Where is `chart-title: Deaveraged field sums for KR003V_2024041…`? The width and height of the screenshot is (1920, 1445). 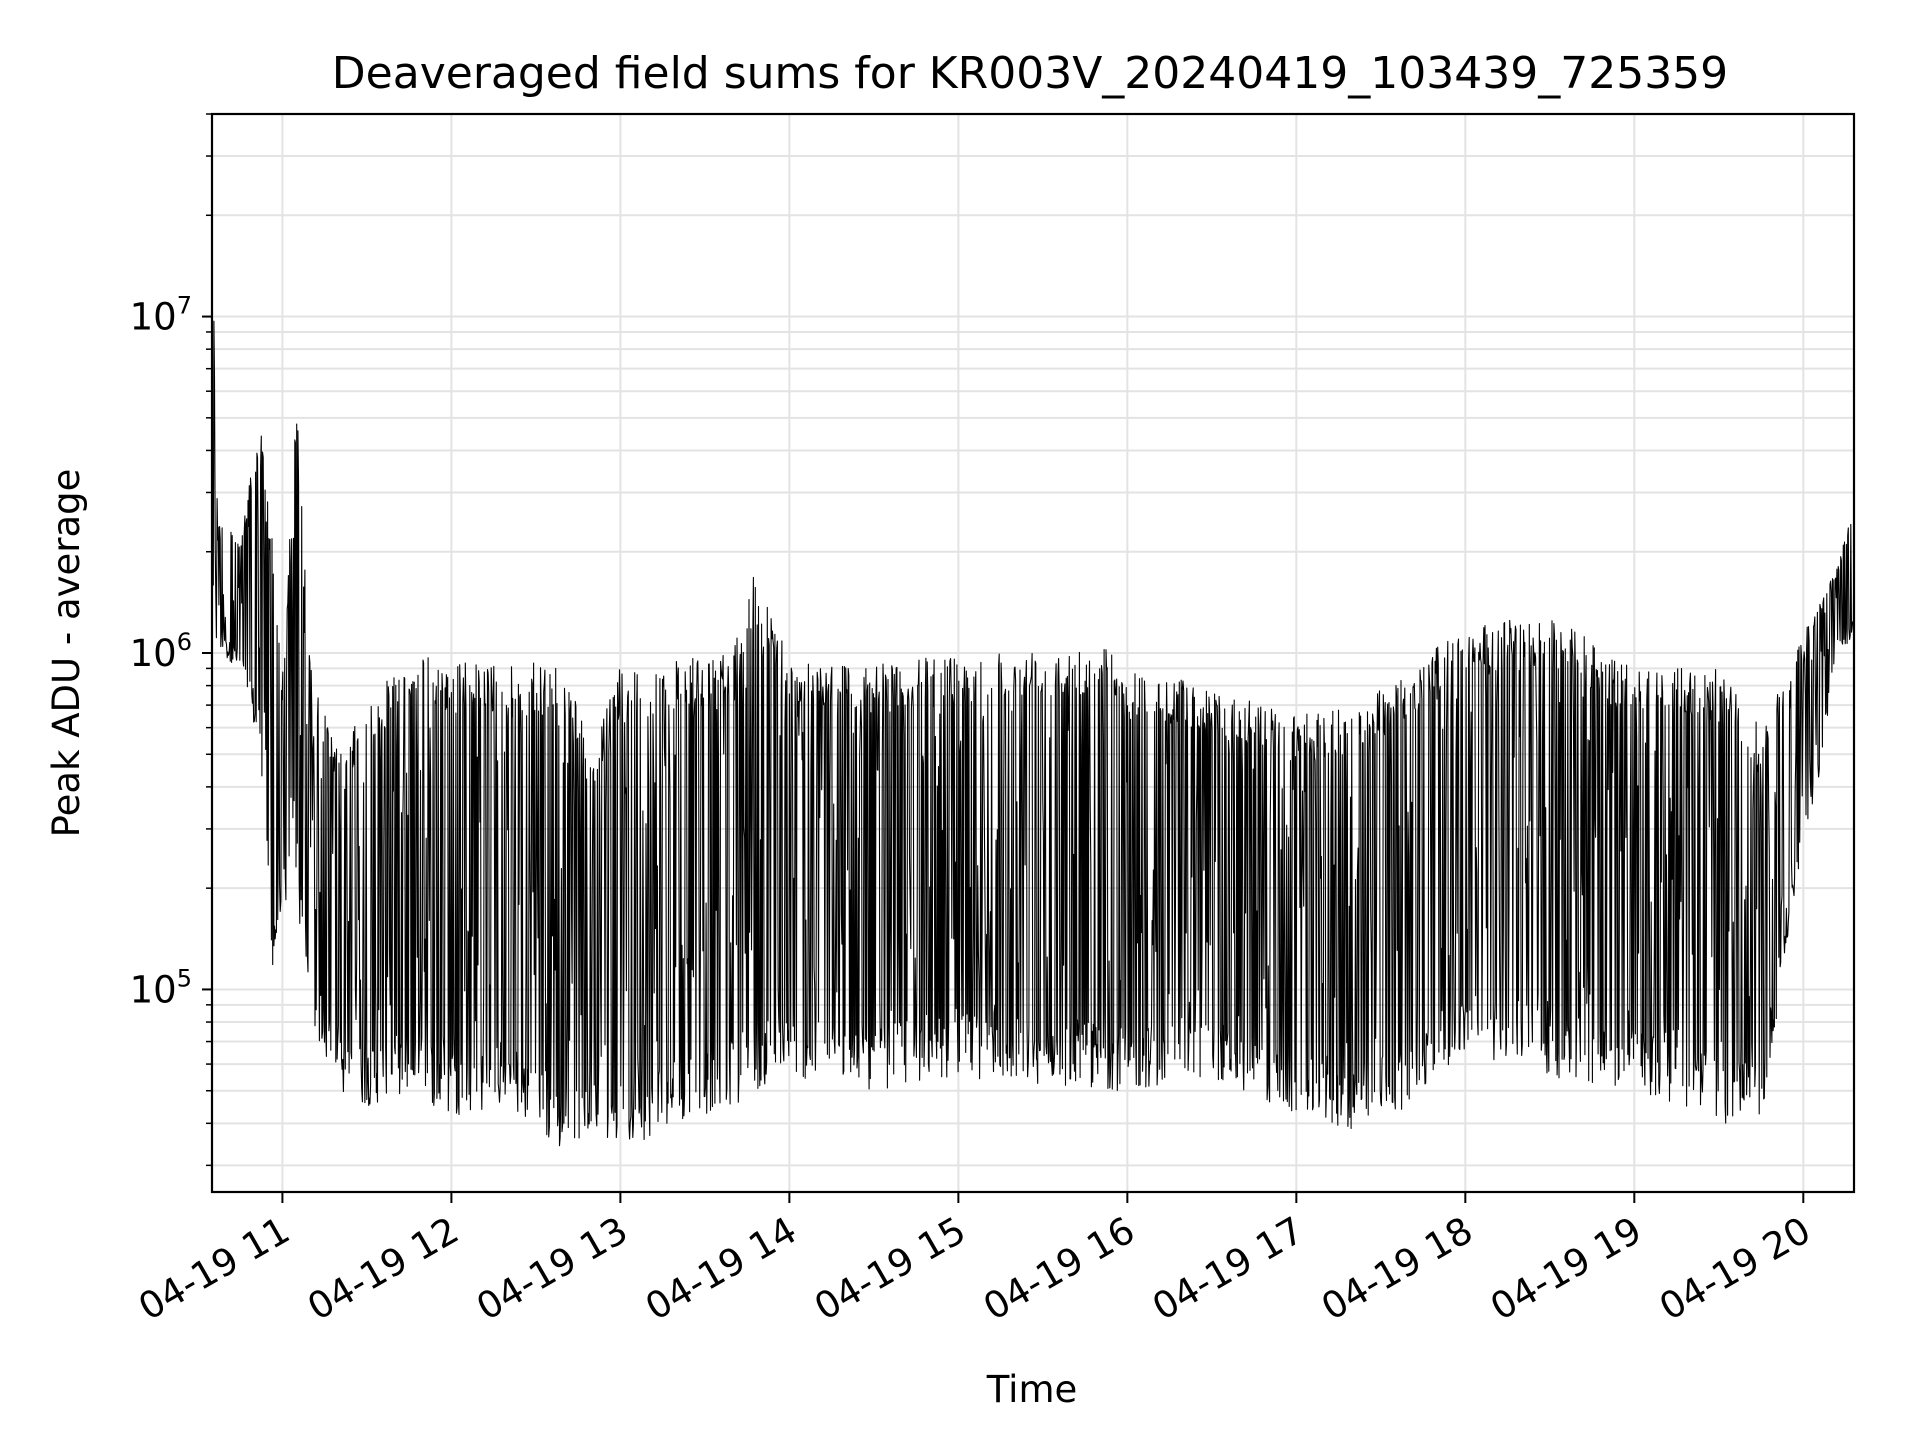
chart-title: Deaveraged field sums for KR003V_2024041… is located at coordinates (1030, 73).